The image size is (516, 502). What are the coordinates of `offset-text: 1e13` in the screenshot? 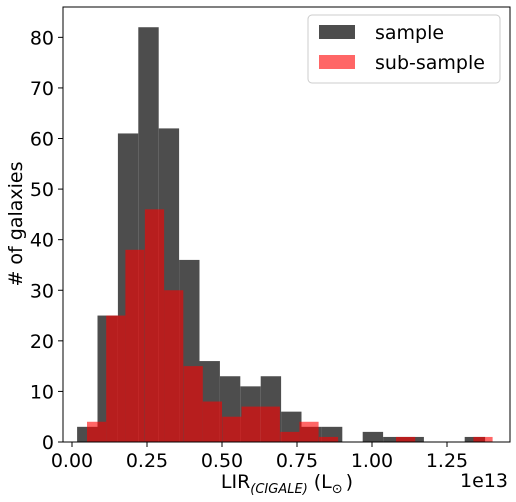 It's located at (484, 481).